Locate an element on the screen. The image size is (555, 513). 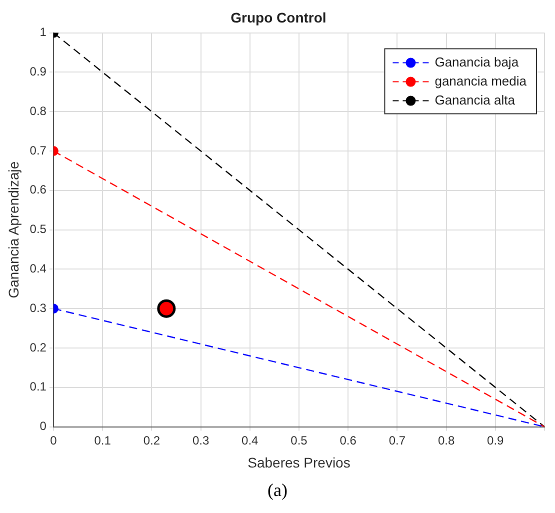
y-tick-label: 0.9 is located at coordinates (38, 71).